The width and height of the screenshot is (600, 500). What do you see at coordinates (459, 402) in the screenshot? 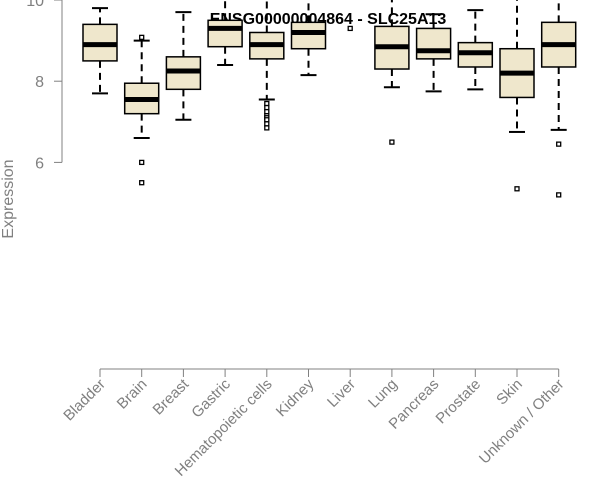
I see `x-tick-label: Prostate` at bounding box center [459, 402].